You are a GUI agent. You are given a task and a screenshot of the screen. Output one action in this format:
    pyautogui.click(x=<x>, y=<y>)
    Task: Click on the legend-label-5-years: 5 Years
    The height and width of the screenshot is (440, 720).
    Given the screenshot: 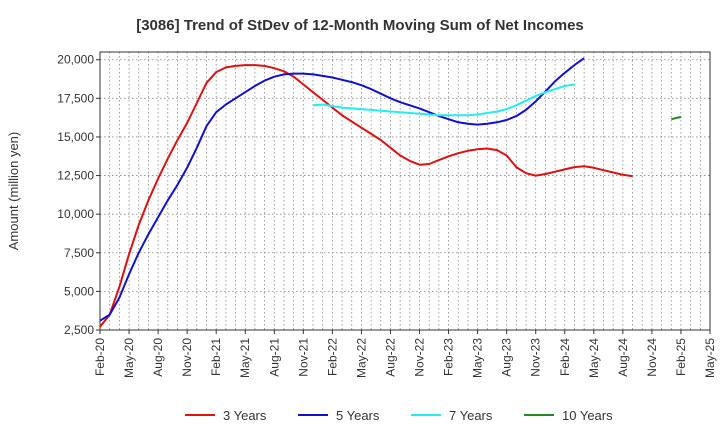 What is the action you would take?
    pyautogui.click(x=358, y=415)
    